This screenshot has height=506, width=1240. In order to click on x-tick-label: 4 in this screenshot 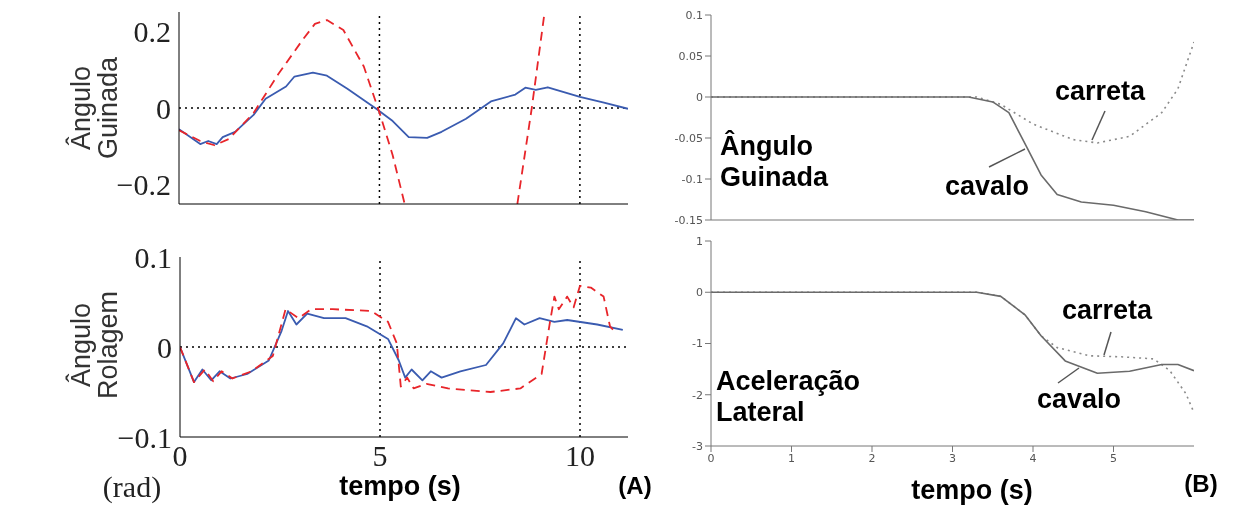, I will do `click(1033, 458)`.